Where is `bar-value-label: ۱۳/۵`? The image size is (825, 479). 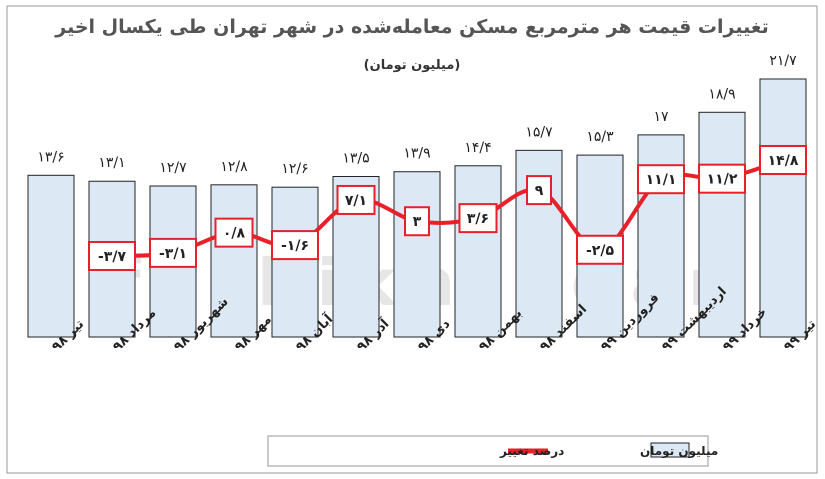
bar-value-label: ۱۳/۵ is located at coordinates (355, 158).